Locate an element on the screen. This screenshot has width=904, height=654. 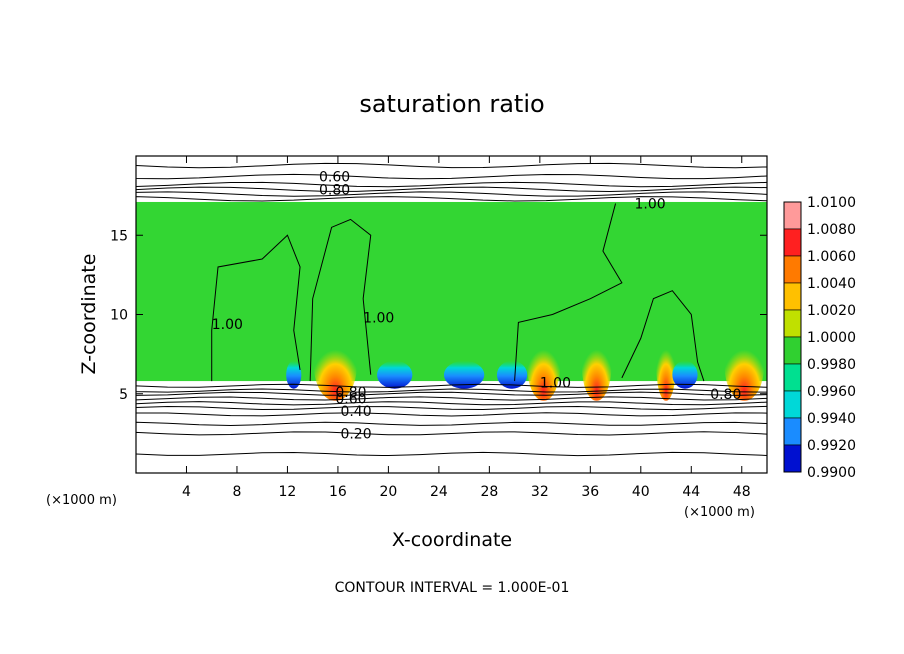
x-tick-label: 8 is located at coordinates (236, 492).